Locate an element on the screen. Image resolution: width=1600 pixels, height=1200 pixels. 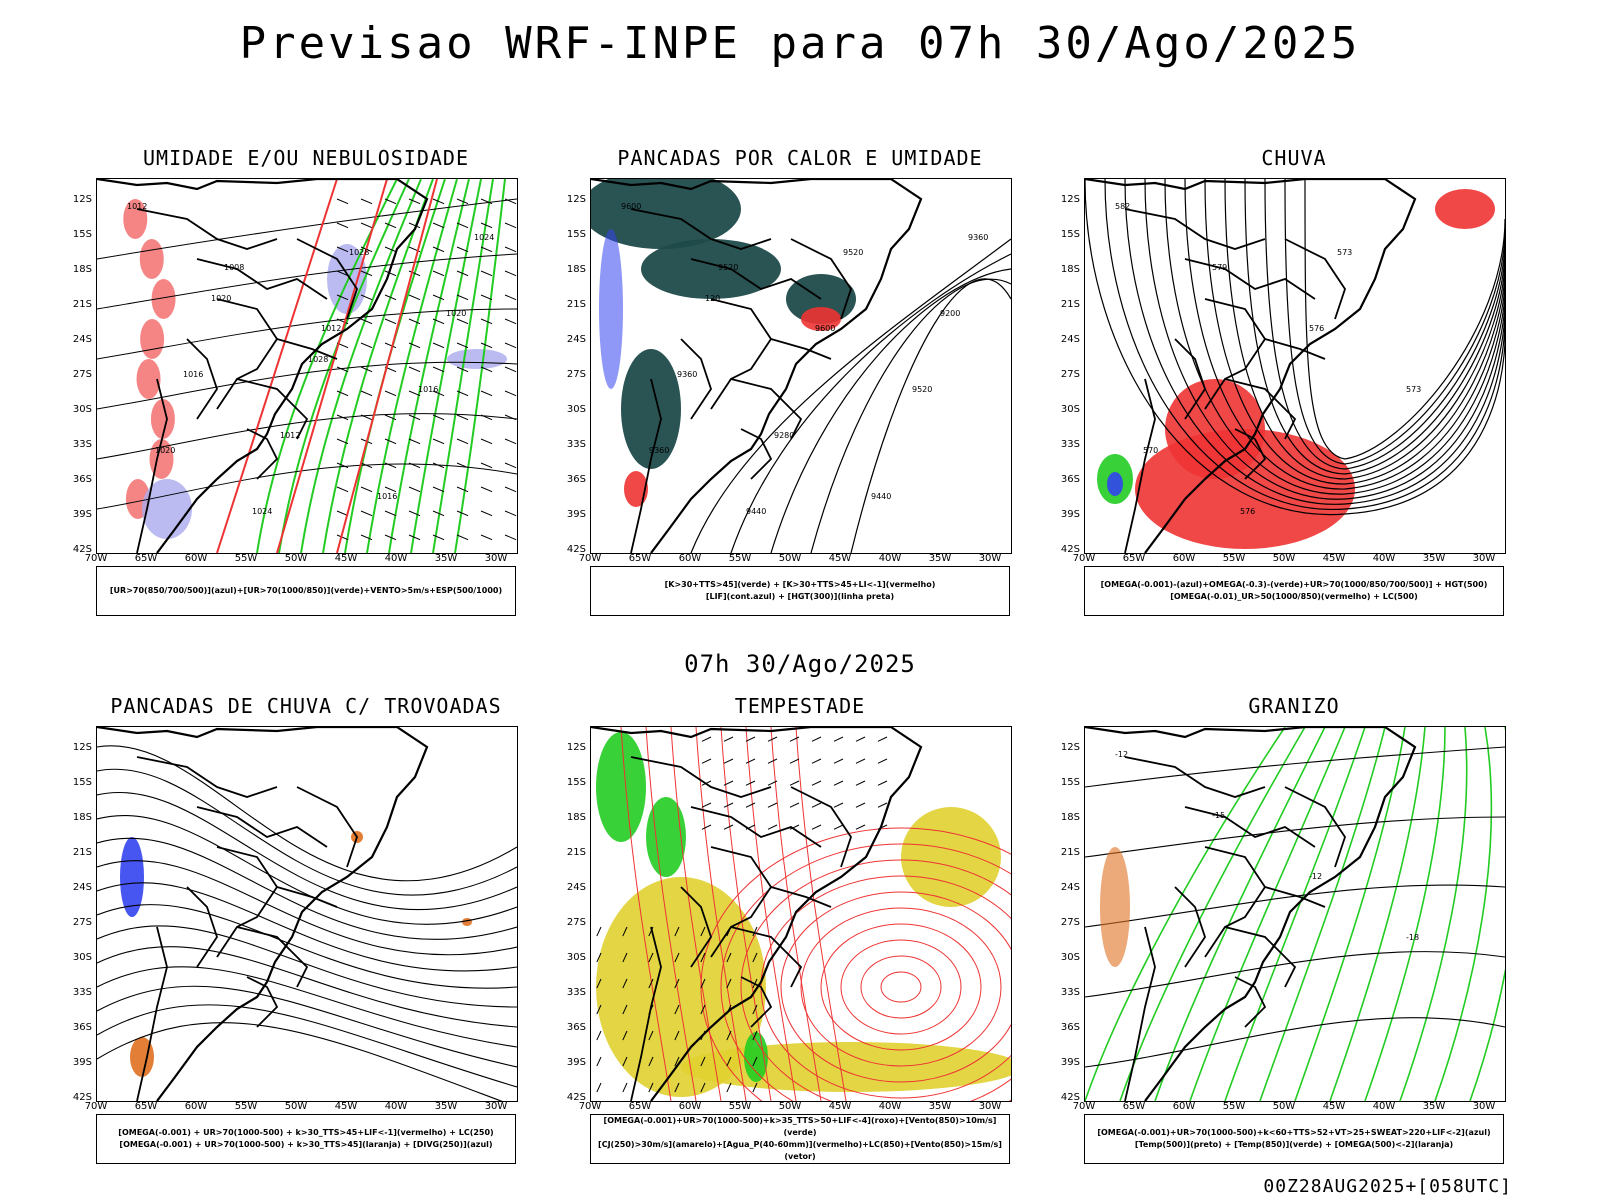
rain-red-area is located at coordinates (1465, 209).